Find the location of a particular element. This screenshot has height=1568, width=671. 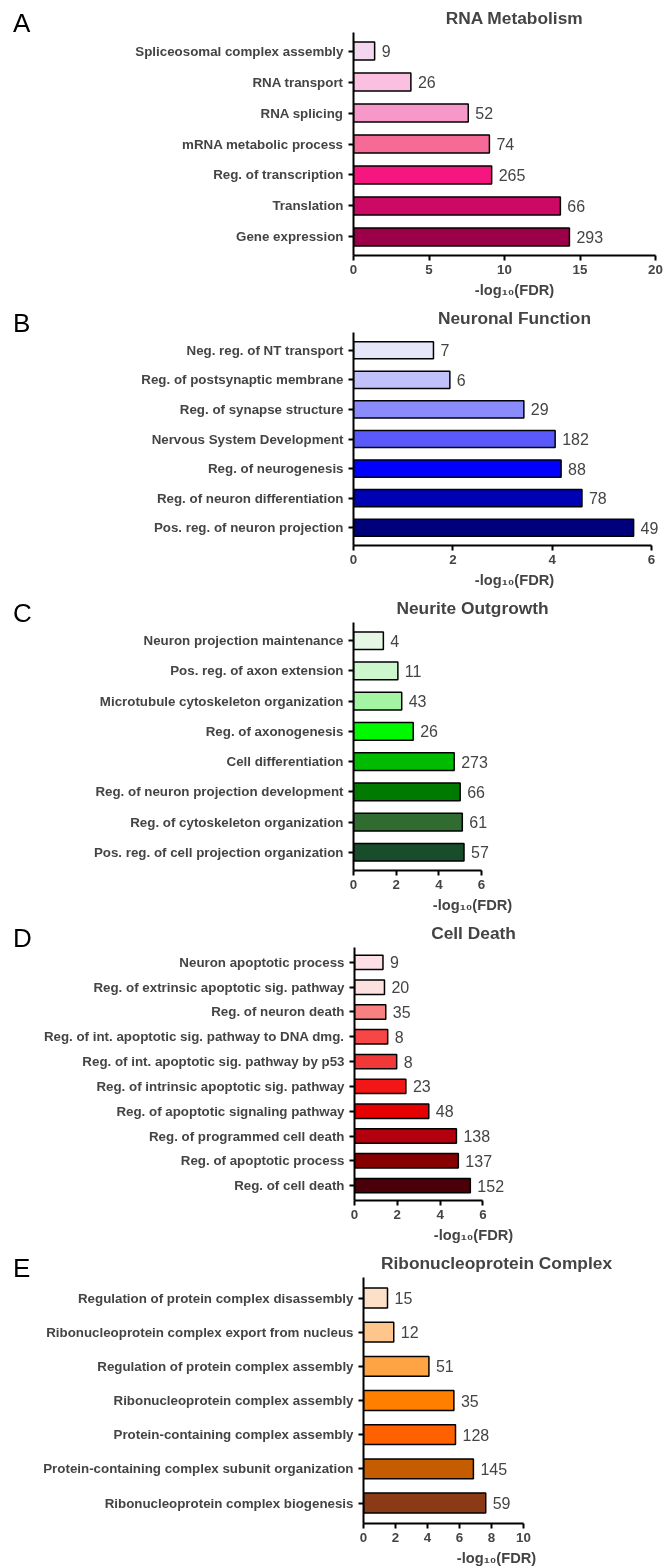

y-tick-label: Neuron projection maintenance is located at coordinates (243, 641).